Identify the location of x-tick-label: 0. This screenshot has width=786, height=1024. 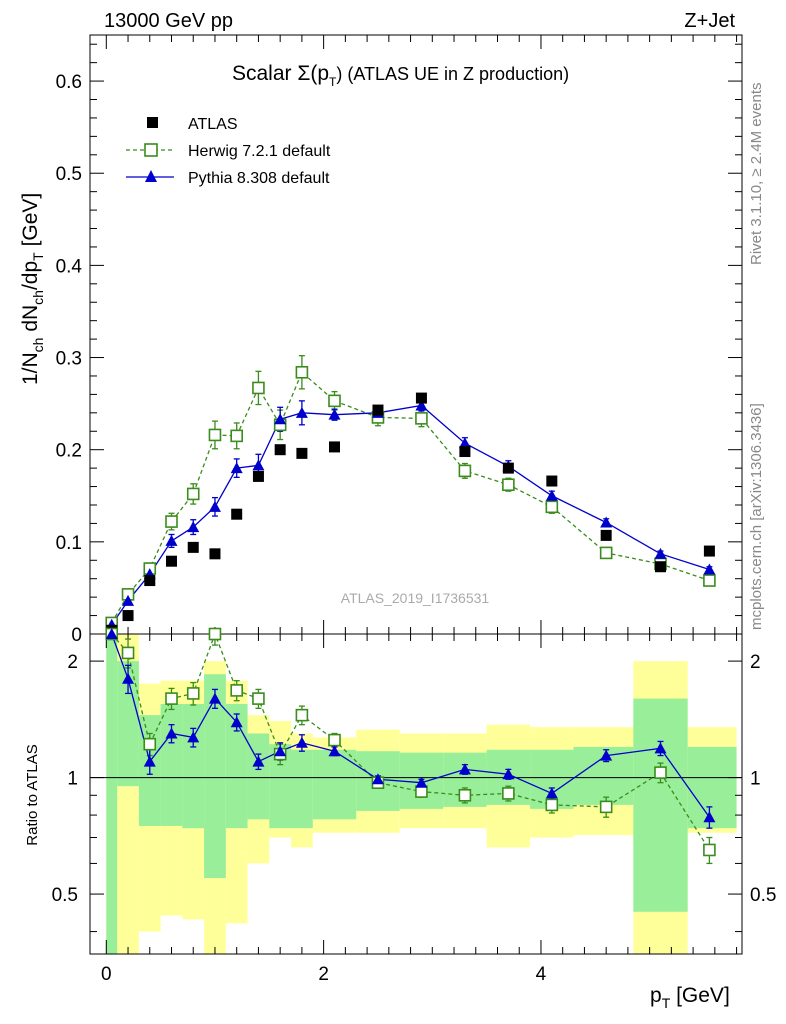
(106, 974).